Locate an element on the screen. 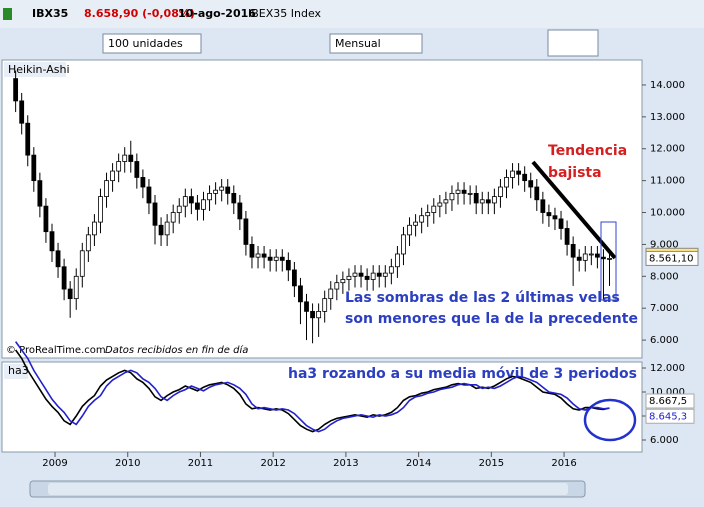  annotation: son menores que la de la precedente is located at coordinates (491, 319).